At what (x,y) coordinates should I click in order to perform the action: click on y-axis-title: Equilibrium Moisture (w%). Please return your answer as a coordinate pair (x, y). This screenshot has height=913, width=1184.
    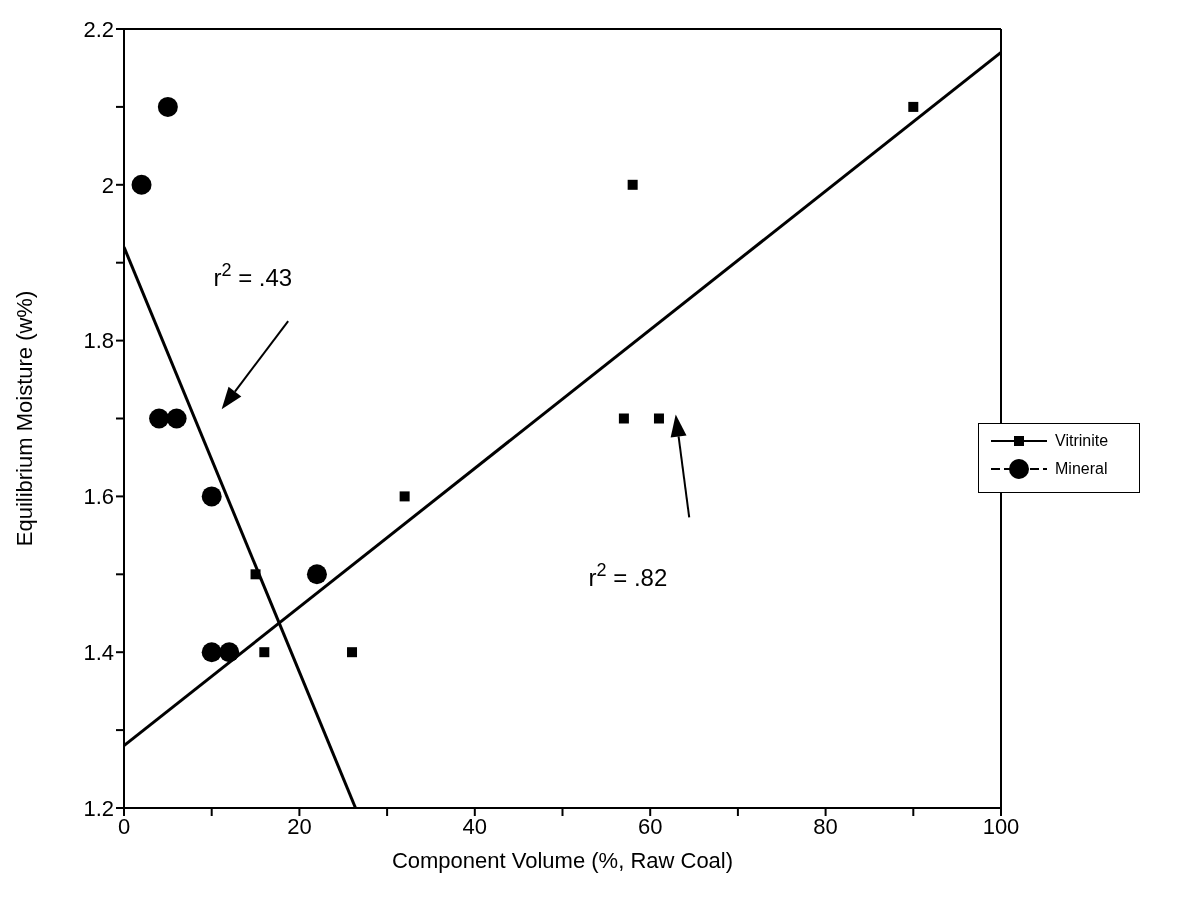
    Looking at the image, I should click on (24, 418).